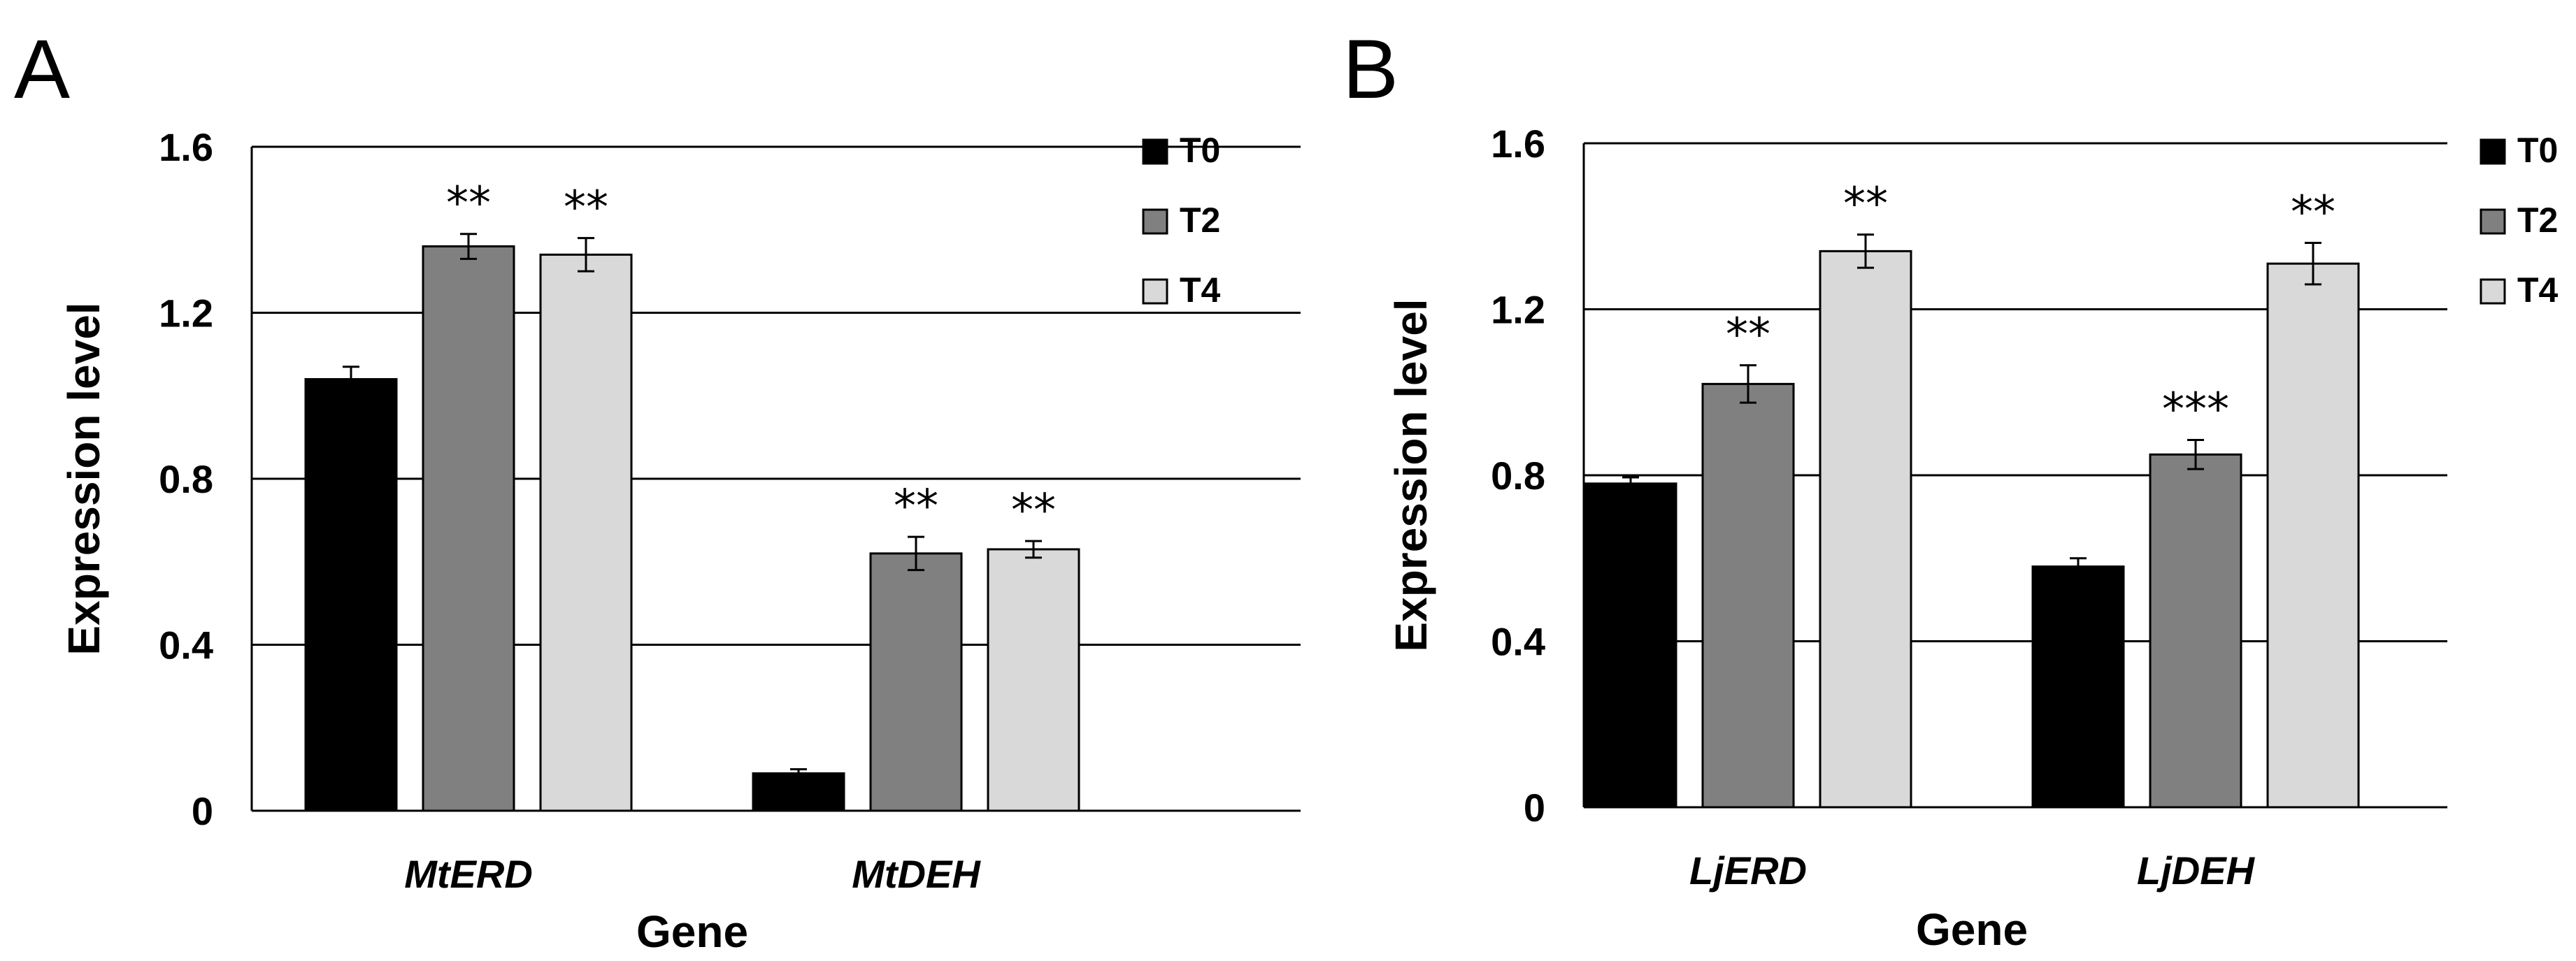  Describe the element at coordinates (2078, 687) in the screenshot. I see `bar-t0-ljdeh` at that location.